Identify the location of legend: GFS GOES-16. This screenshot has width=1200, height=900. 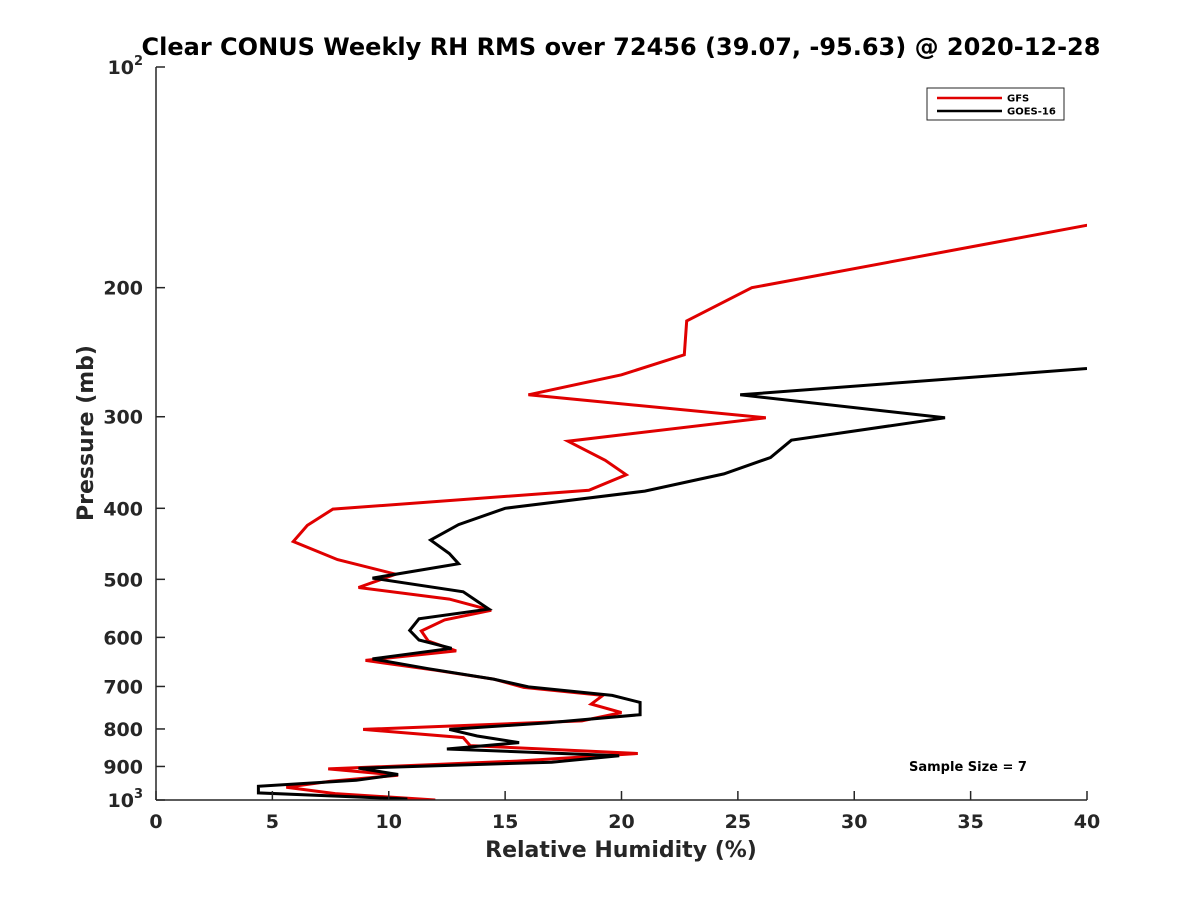
(995, 104).